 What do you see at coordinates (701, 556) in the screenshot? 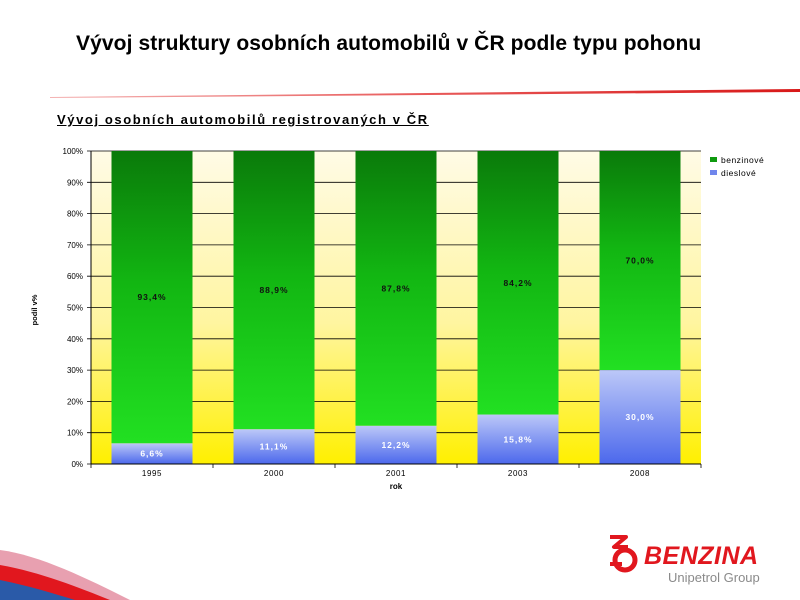
I see `logo-name: BENZINA` at bounding box center [701, 556].